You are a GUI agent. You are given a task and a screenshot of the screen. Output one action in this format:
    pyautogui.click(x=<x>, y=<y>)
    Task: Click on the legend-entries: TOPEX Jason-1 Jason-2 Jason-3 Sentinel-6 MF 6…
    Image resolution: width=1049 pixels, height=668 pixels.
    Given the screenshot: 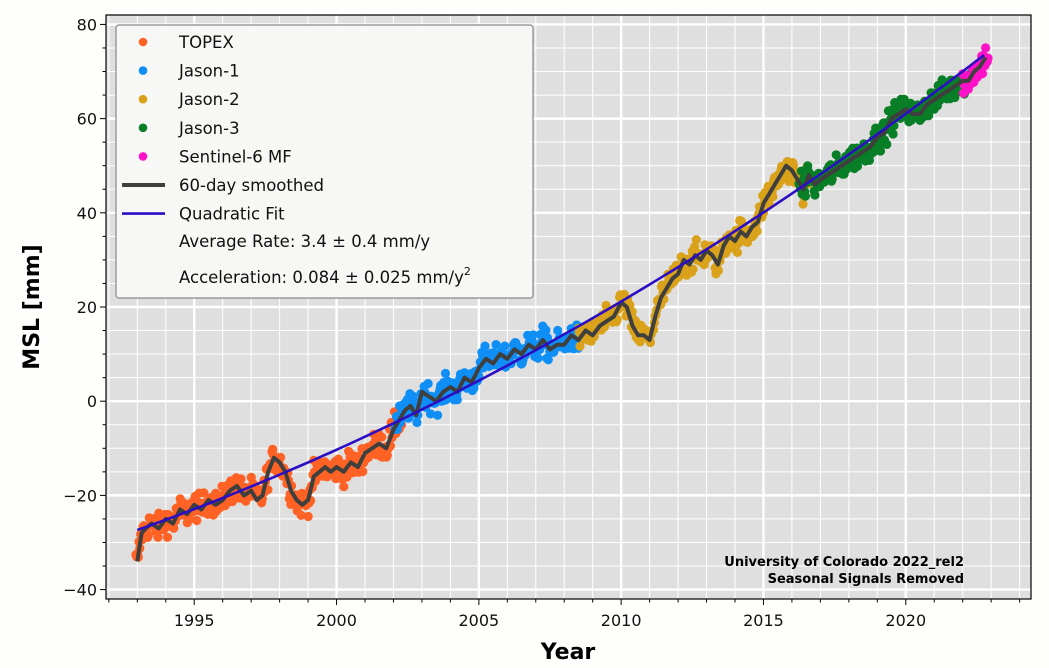 What is the action you would take?
    pyautogui.click(x=223, y=128)
    